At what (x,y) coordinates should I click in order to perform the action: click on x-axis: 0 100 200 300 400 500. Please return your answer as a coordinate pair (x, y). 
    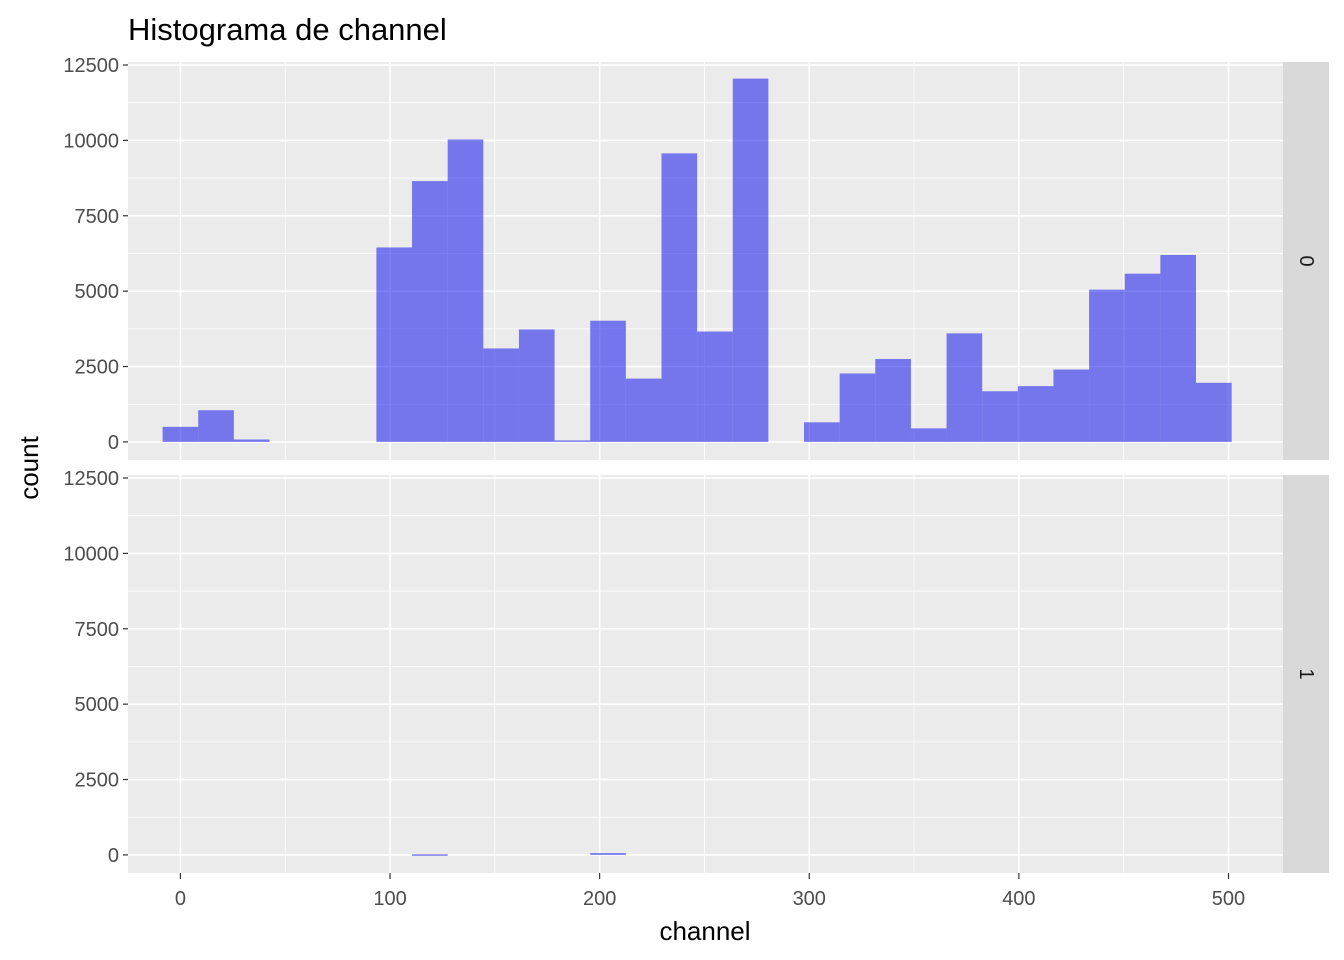
    Looking at the image, I should click on (710, 891).